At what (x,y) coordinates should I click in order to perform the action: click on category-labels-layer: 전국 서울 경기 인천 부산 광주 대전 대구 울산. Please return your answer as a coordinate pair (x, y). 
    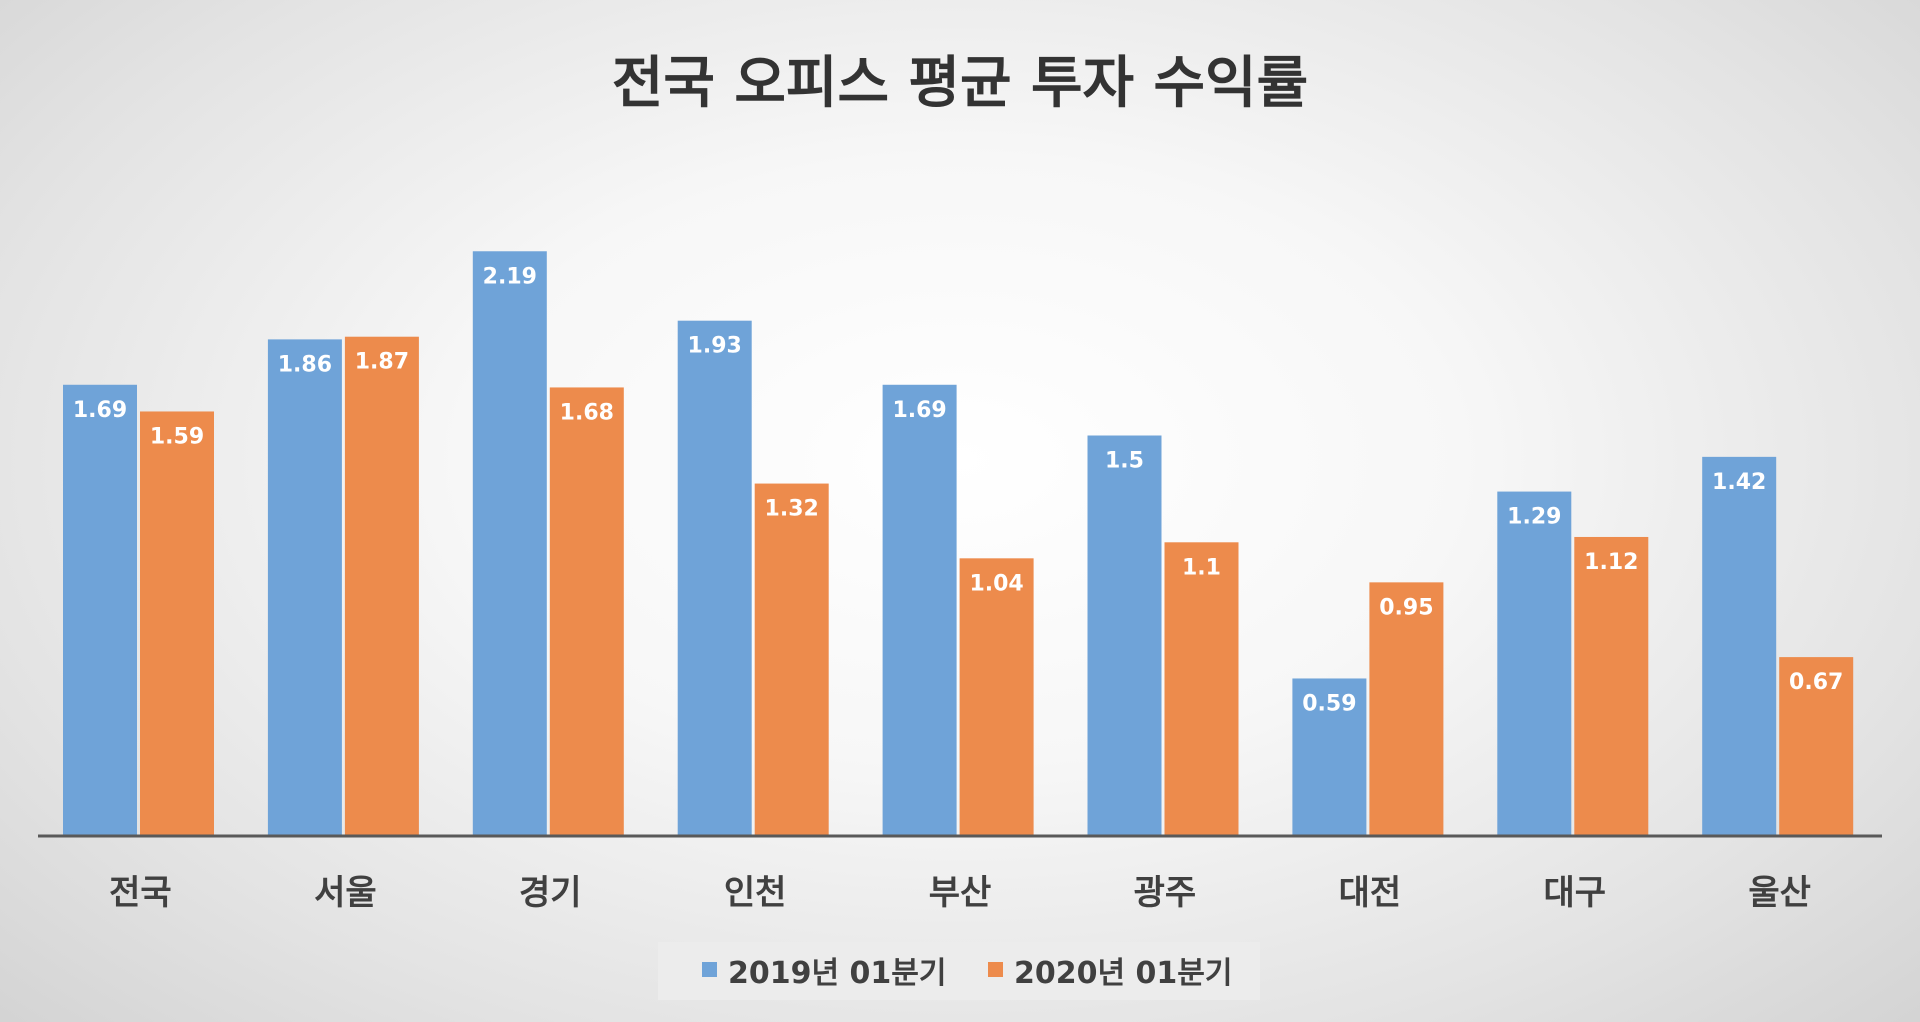
    Looking at the image, I should click on (960, 893).